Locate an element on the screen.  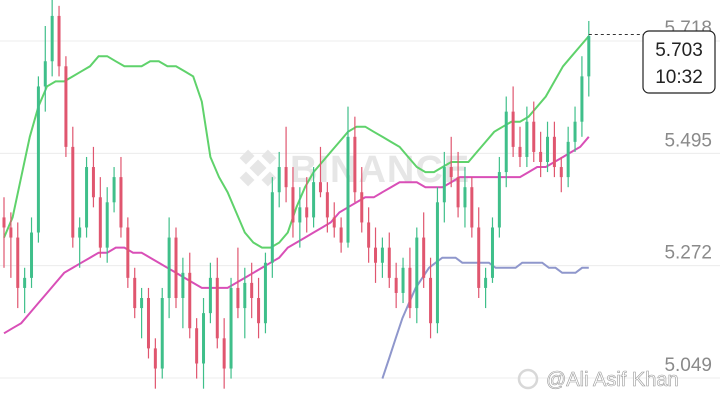
price-box-time: 10:32 is located at coordinates (679, 77).